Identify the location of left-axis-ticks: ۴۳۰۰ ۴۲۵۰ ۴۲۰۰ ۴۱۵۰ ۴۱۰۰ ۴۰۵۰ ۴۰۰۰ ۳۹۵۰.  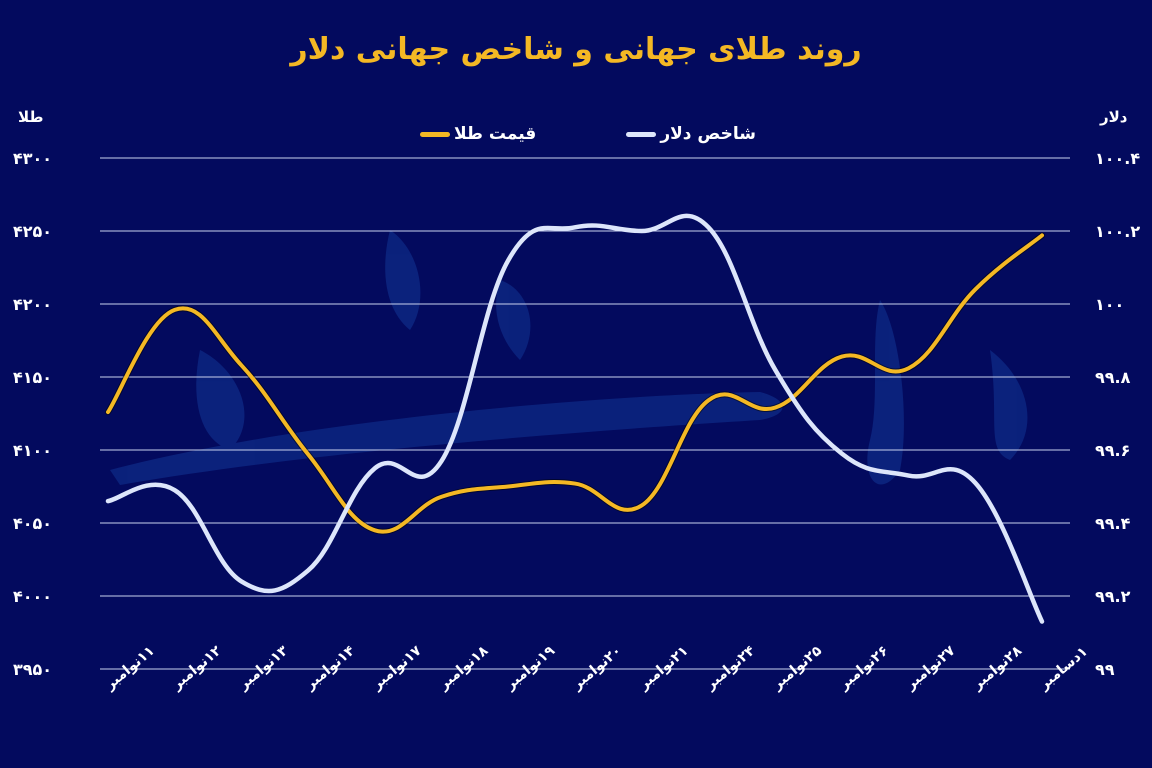
(32, 414).